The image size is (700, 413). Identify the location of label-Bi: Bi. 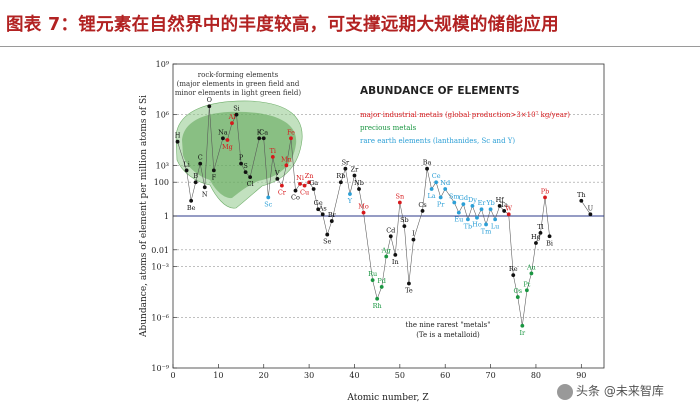
(549, 243).